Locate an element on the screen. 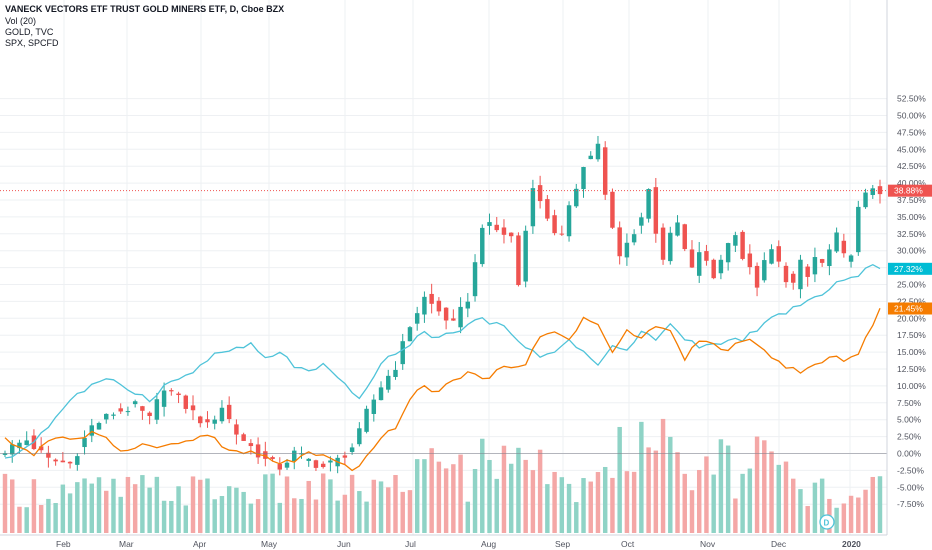 The height and width of the screenshot is (550, 932). svg-text: 38.88% is located at coordinates (908, 191).